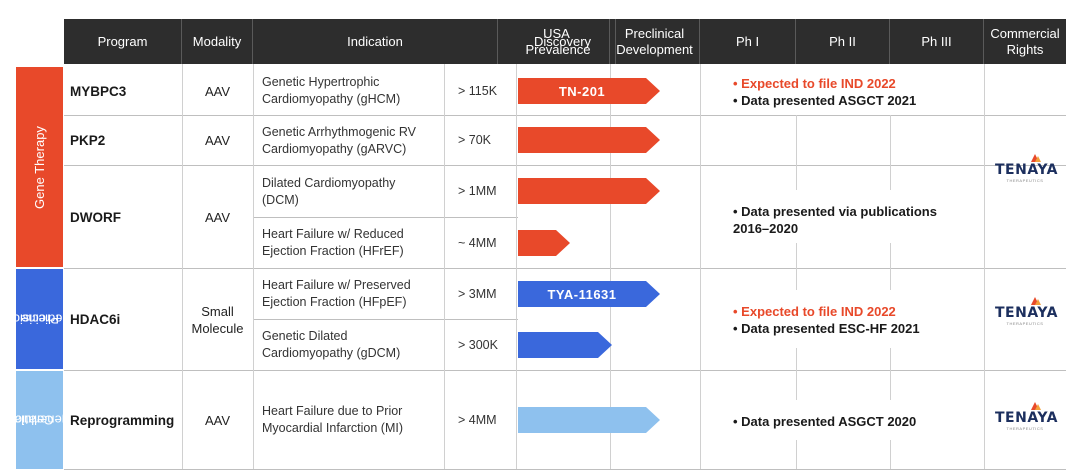  I want to click on header-ph2: Ph II, so click(843, 41).